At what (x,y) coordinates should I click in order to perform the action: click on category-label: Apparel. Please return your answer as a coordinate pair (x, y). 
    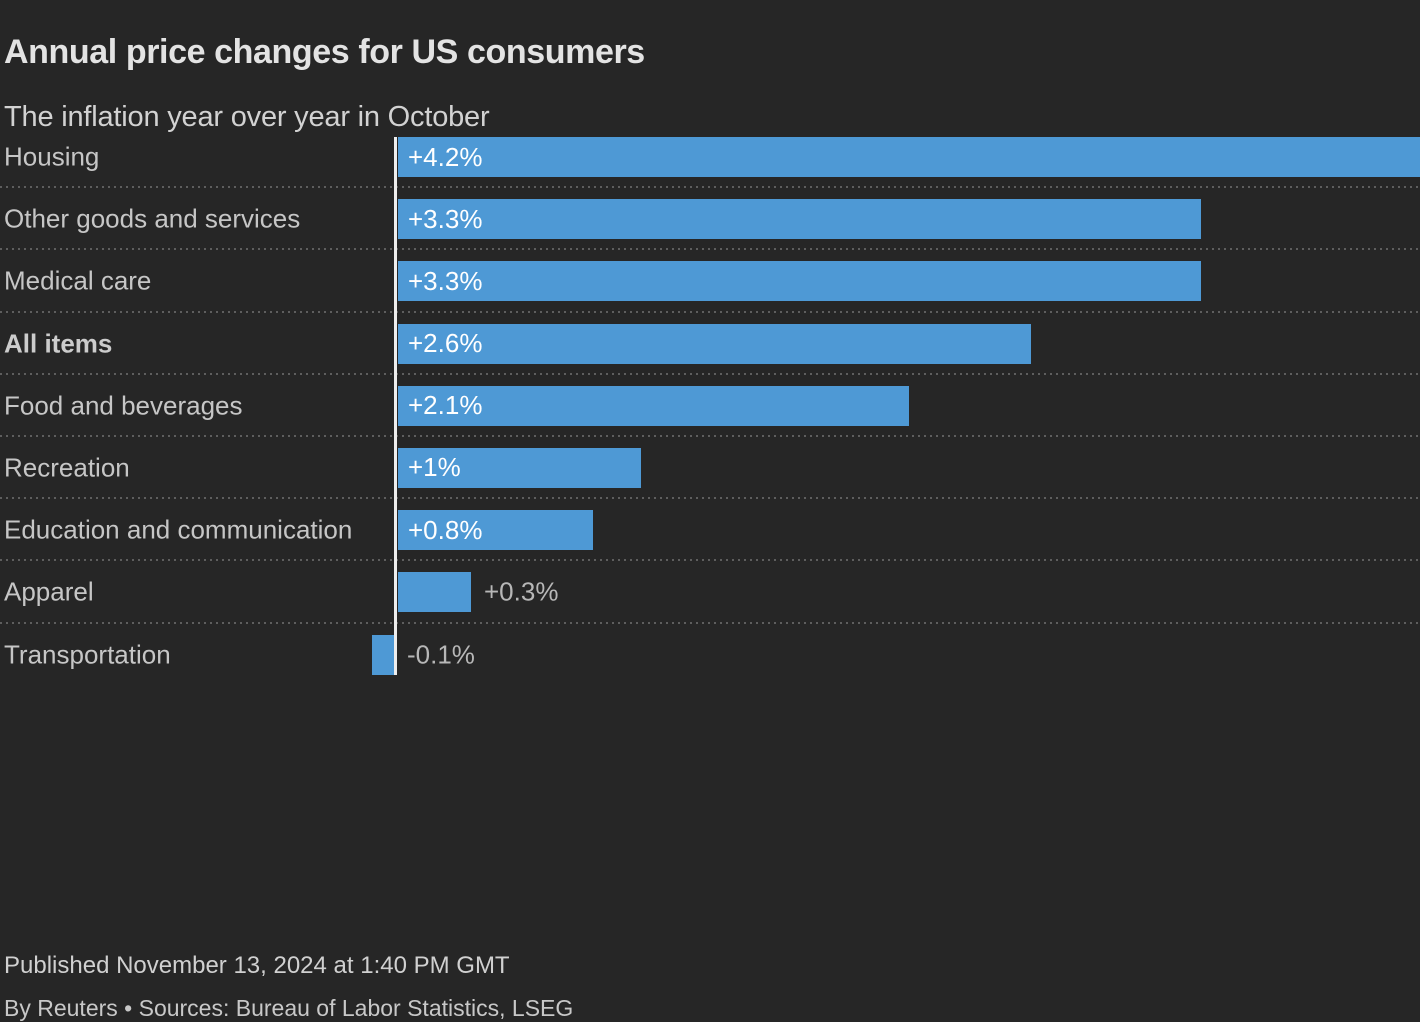
    Looking at the image, I should click on (49, 591).